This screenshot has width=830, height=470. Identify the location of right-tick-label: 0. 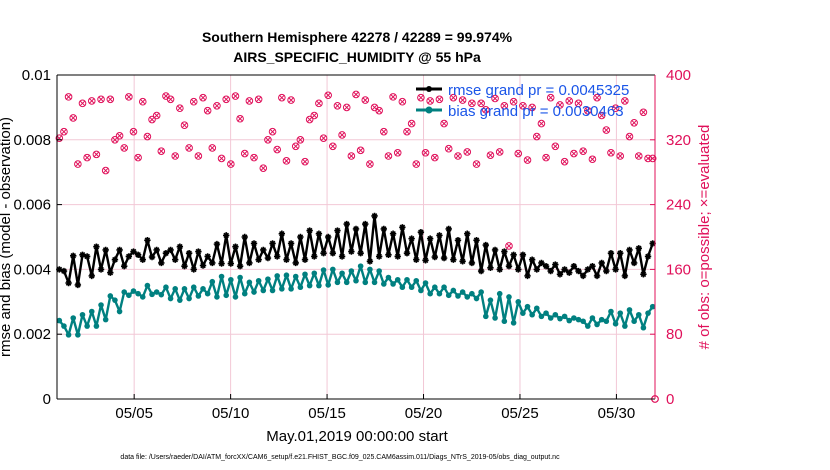
(670, 399).